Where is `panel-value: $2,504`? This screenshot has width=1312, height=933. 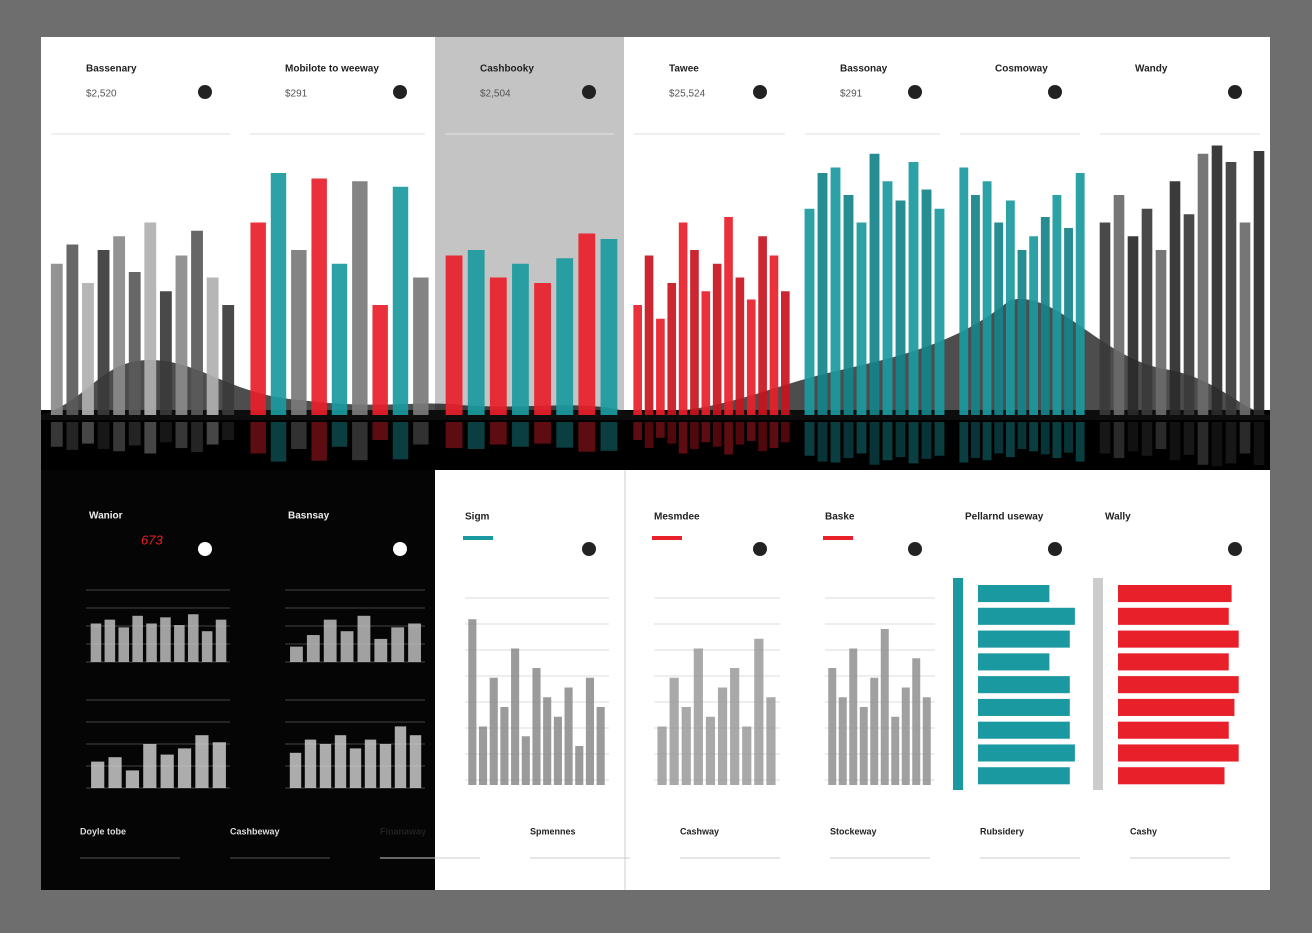
panel-value: $2,504 is located at coordinates (495, 94).